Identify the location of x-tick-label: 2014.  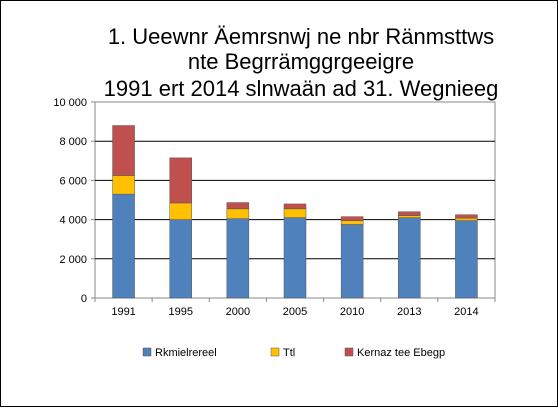
(466, 312).